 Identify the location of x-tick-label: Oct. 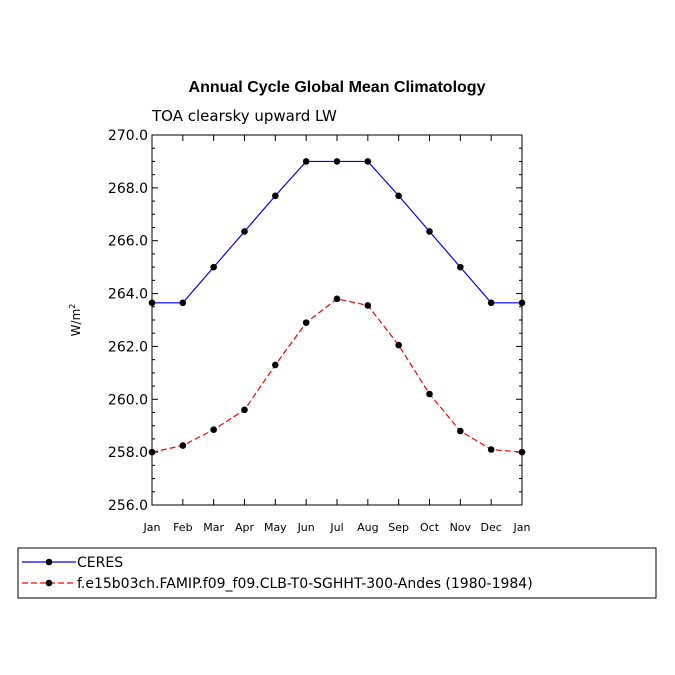
(430, 527).